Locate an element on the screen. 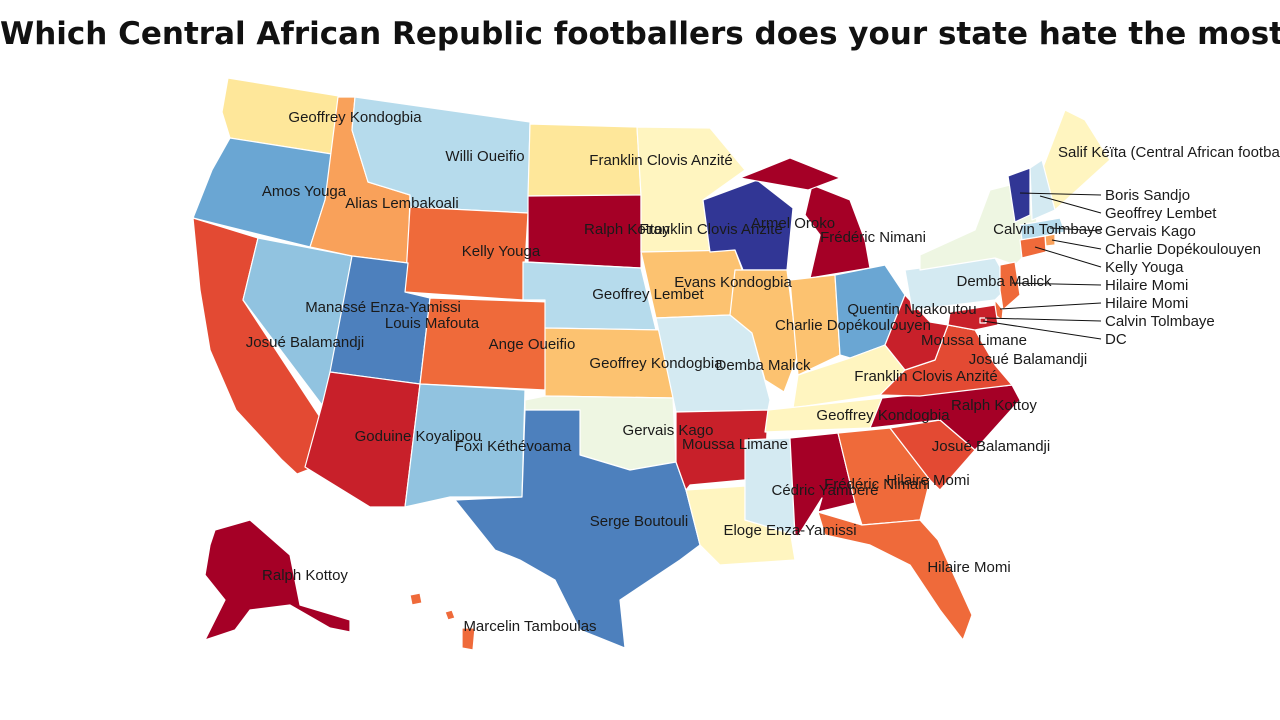 The width and height of the screenshot is (1280, 720). state-label-ms: Cédric Yambéré is located at coordinates (825, 490).